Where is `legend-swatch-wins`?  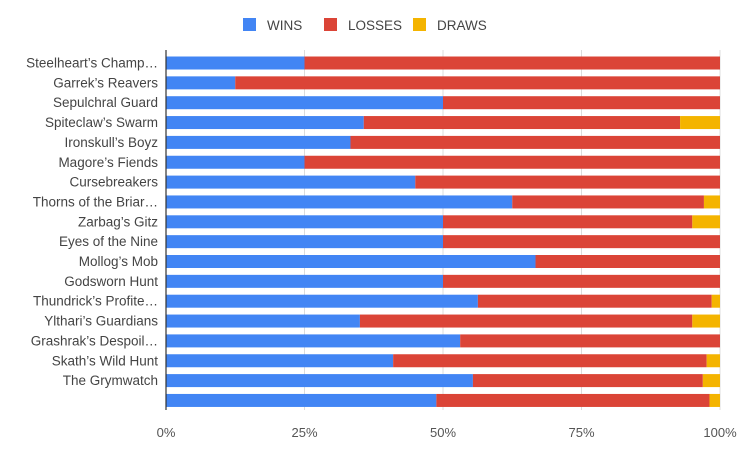 legend-swatch-wins is located at coordinates (249, 24).